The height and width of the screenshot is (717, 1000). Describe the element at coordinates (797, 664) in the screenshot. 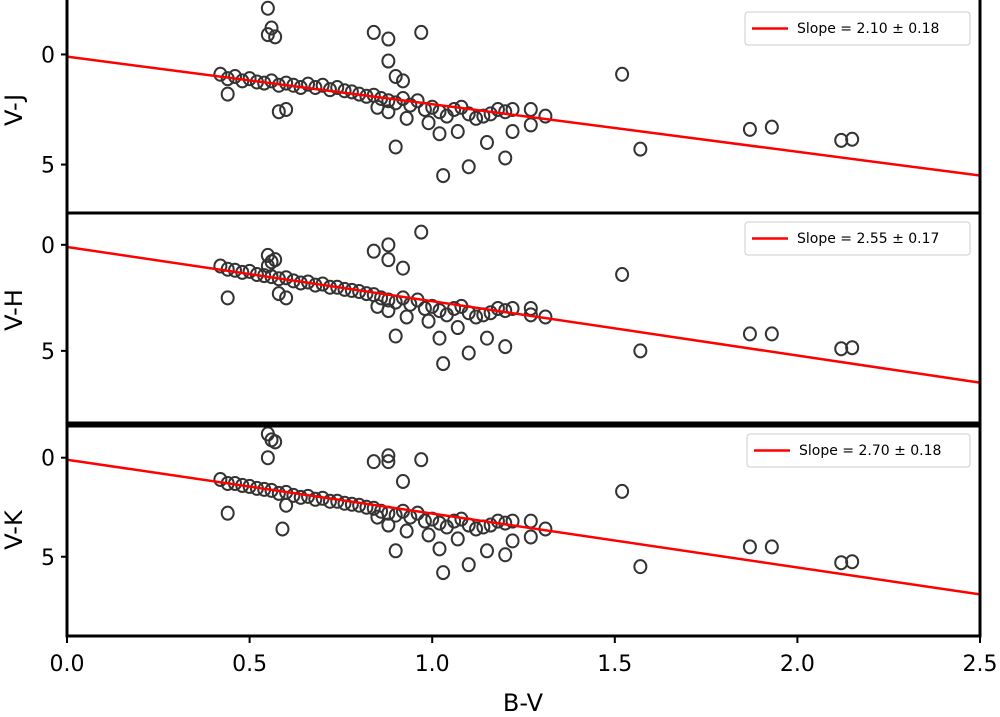

I see `x-tick-label: 2.0` at that location.